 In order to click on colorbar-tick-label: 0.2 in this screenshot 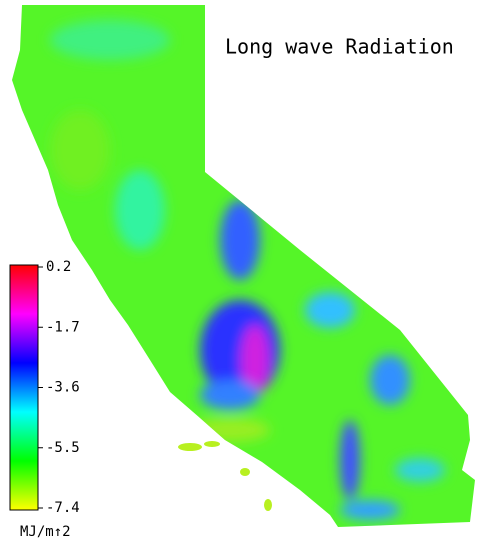, I will do `click(58, 267)`.